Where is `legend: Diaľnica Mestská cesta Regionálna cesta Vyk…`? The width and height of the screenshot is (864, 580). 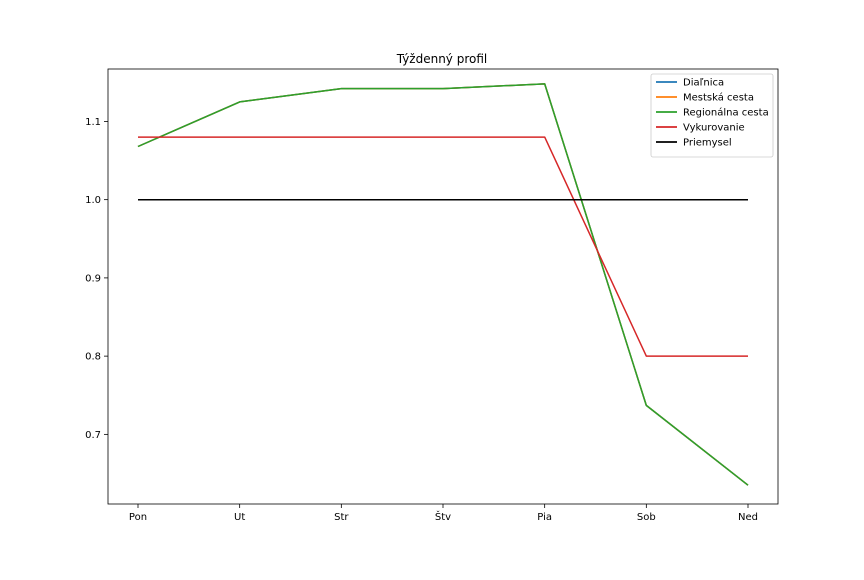 legend: Diaľnica Mestská cesta Regionálna cesta Vyk… is located at coordinates (712, 115).